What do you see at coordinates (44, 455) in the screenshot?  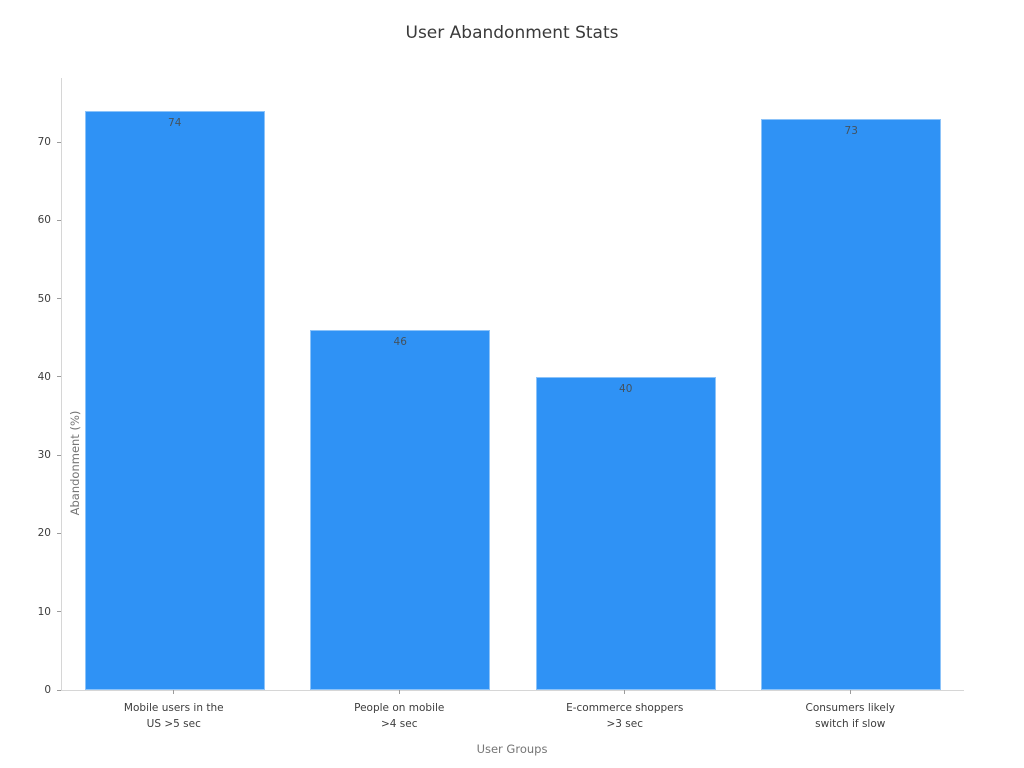 I see `y-tick-label: 30` at bounding box center [44, 455].